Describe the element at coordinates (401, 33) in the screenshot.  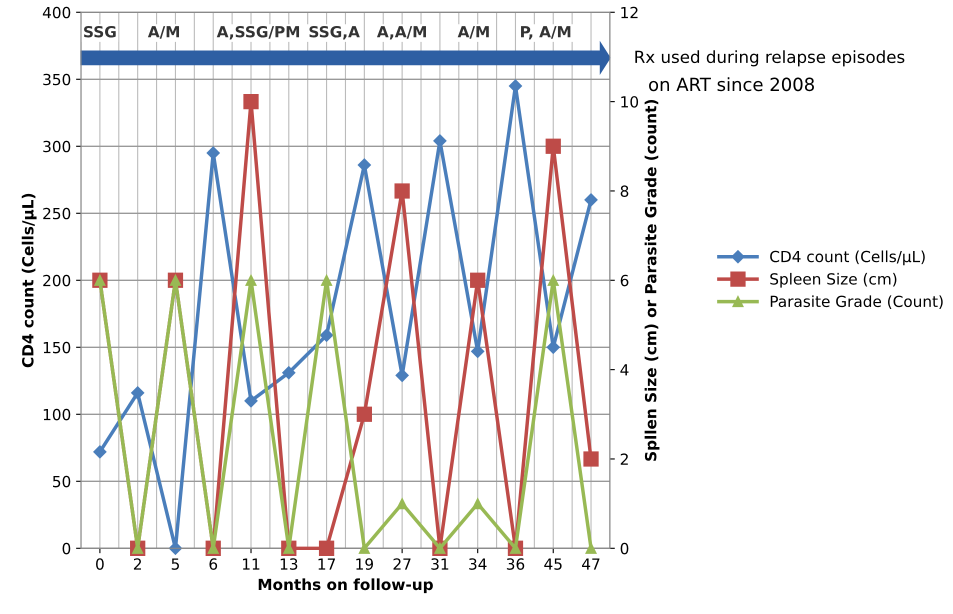
I see `annotation: A,A/M` at that location.